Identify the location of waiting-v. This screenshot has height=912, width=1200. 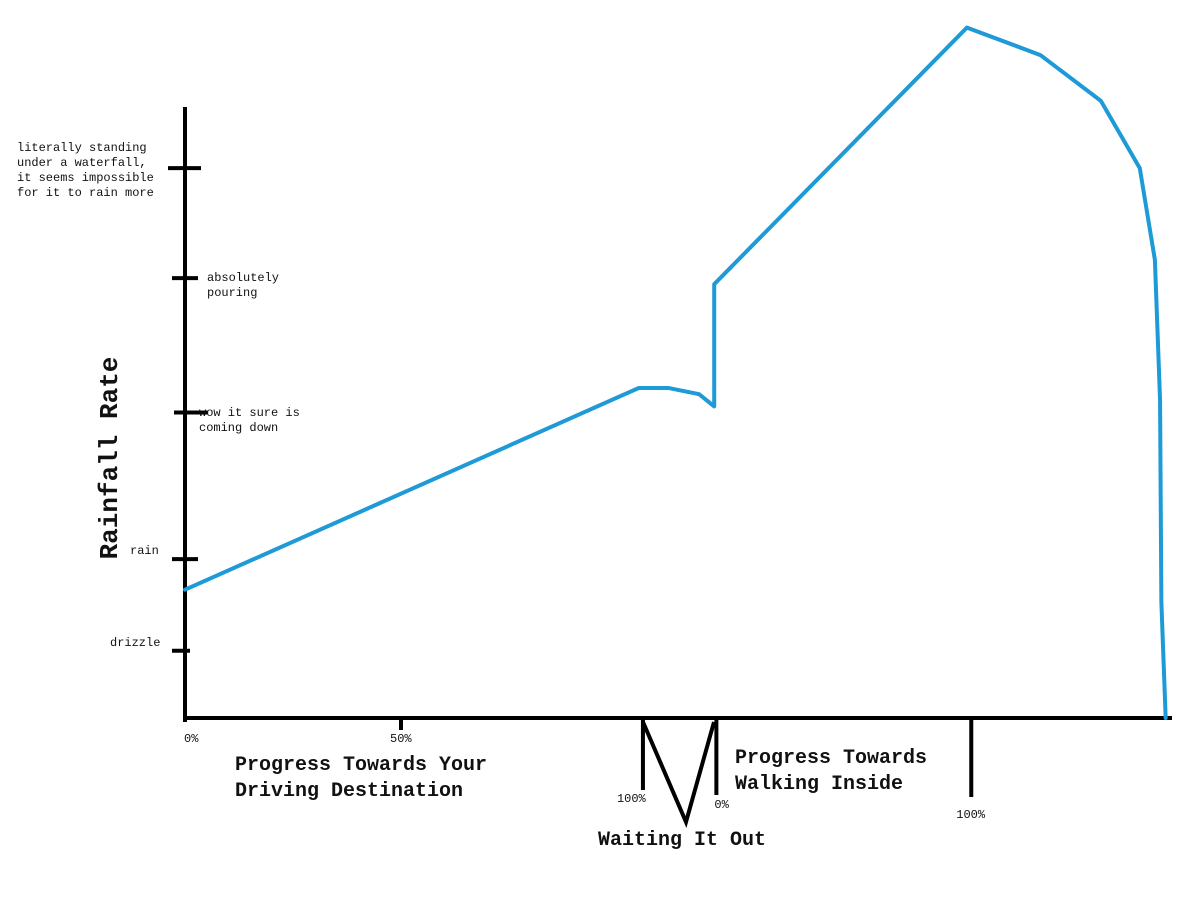
(678, 774).